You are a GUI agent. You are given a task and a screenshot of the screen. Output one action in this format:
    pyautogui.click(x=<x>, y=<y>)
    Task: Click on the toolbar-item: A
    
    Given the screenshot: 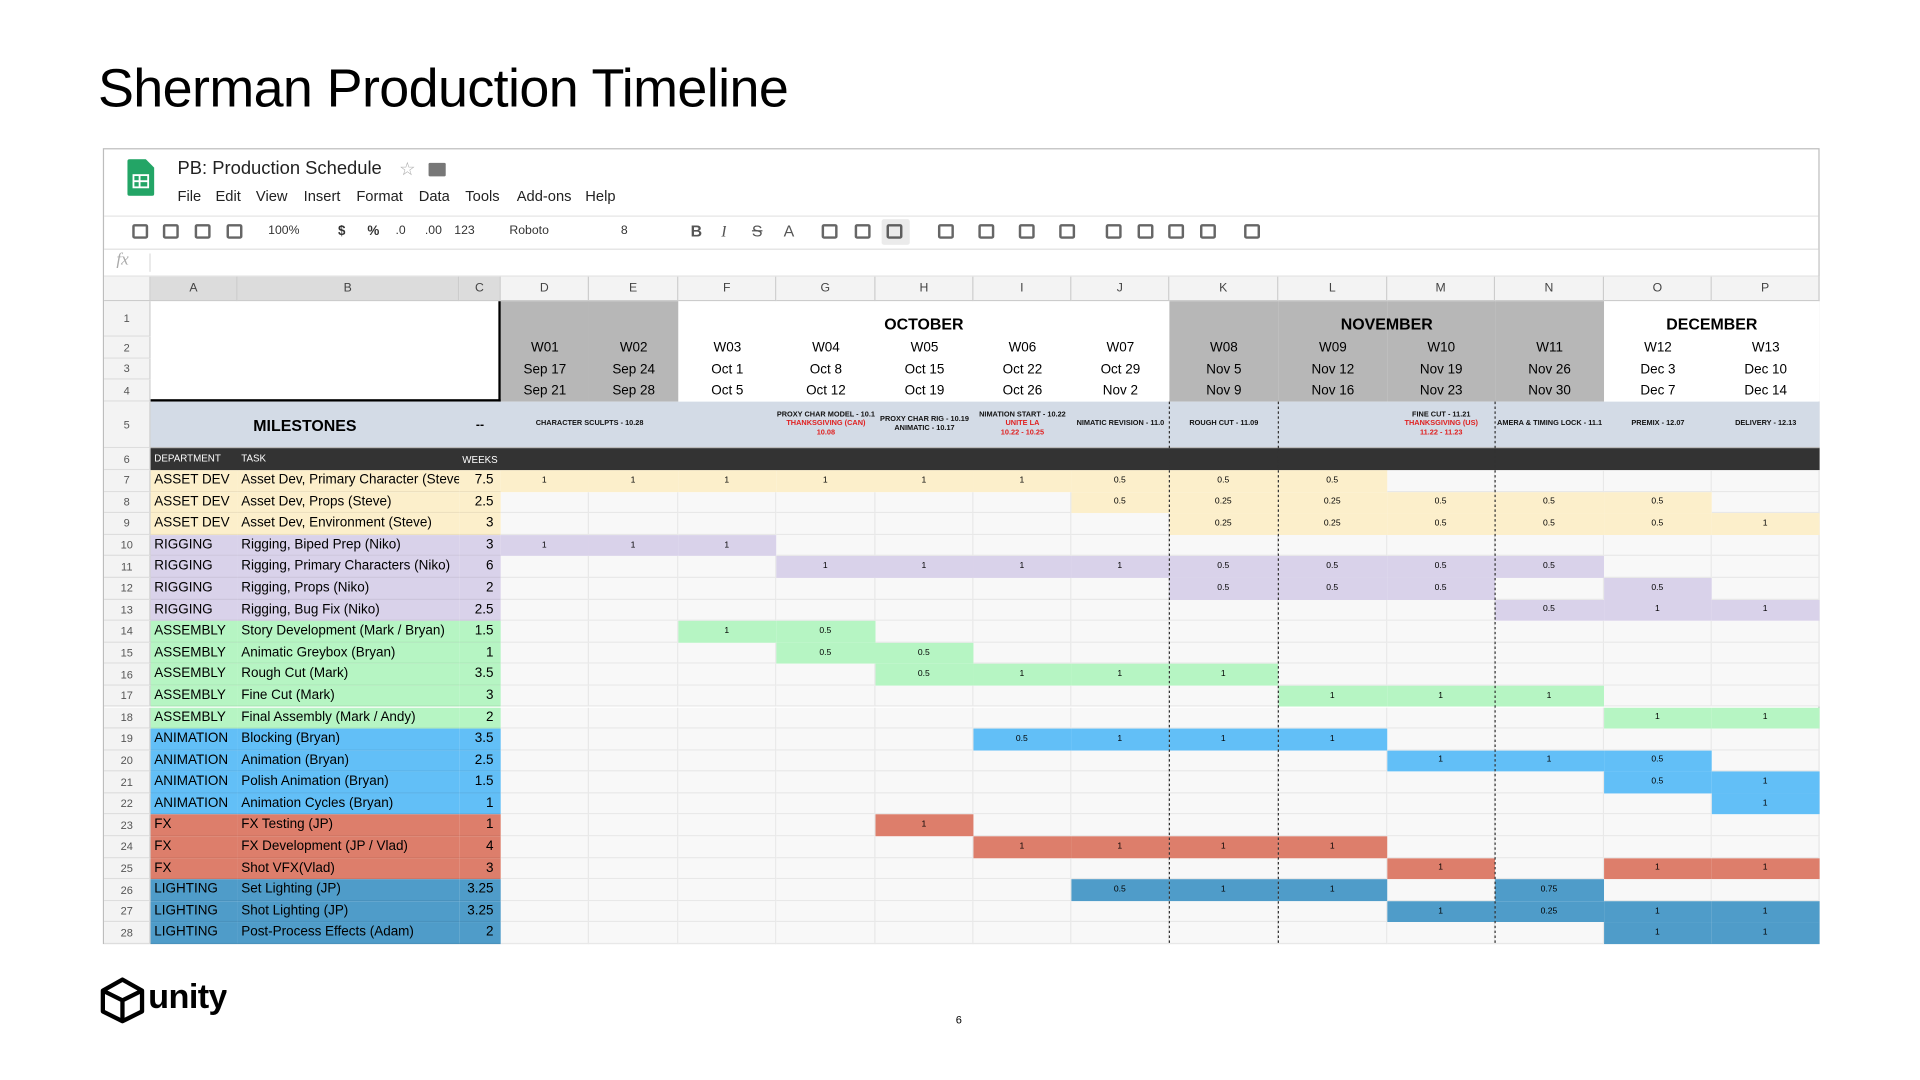 What is the action you would take?
    pyautogui.click(x=789, y=230)
    